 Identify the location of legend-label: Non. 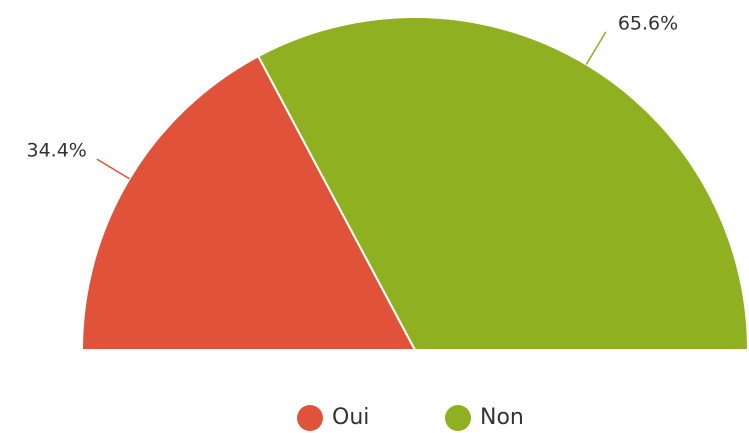
(502, 417).